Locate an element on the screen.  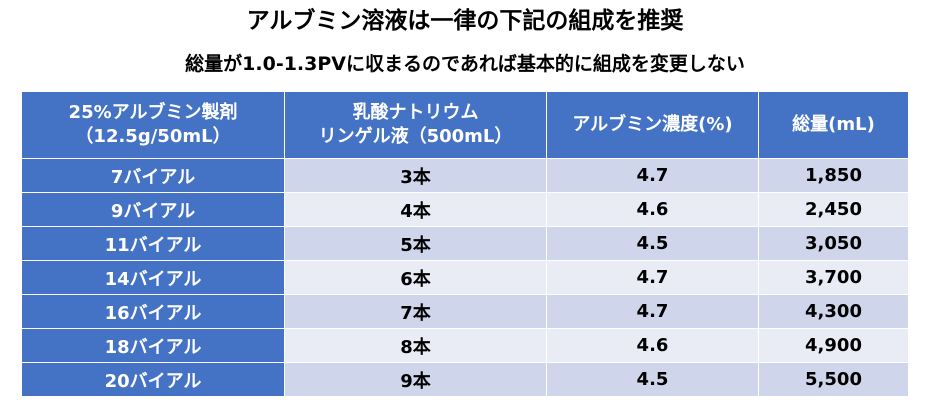
table-row: 9バイアル 4本 4.6 2,450 is located at coordinates (465, 209).